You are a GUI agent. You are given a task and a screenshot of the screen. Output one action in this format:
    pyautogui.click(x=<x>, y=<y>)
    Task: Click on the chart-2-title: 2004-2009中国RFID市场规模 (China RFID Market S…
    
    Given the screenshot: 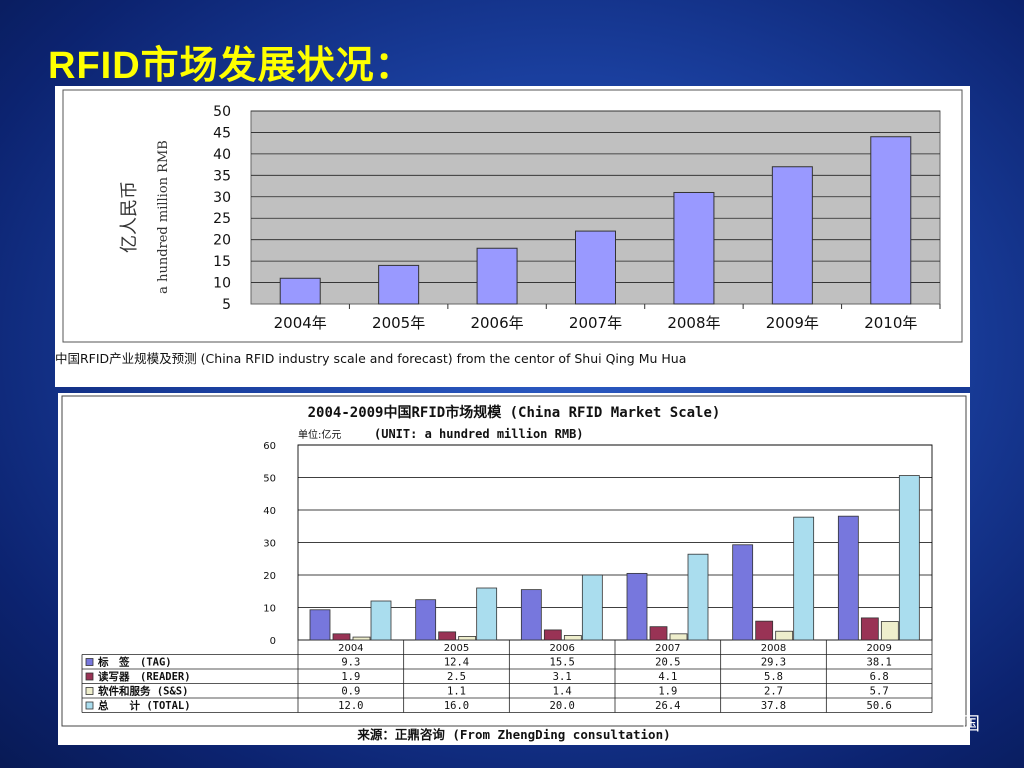 What is the action you would take?
    pyautogui.click(x=514, y=412)
    